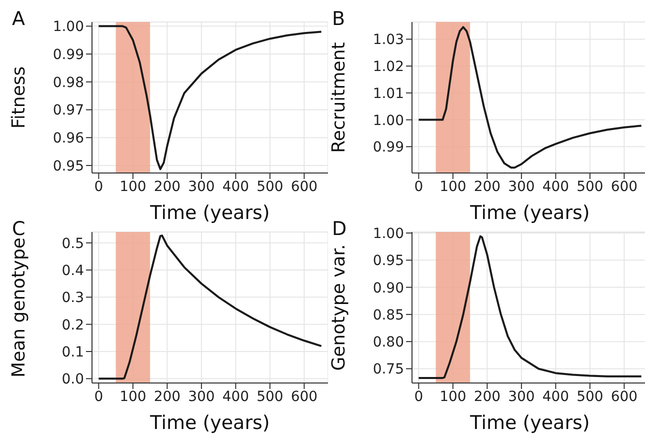 This screenshot has height=445, width=645. I want to click on y-axis-title: Fitness, so click(19, 97).